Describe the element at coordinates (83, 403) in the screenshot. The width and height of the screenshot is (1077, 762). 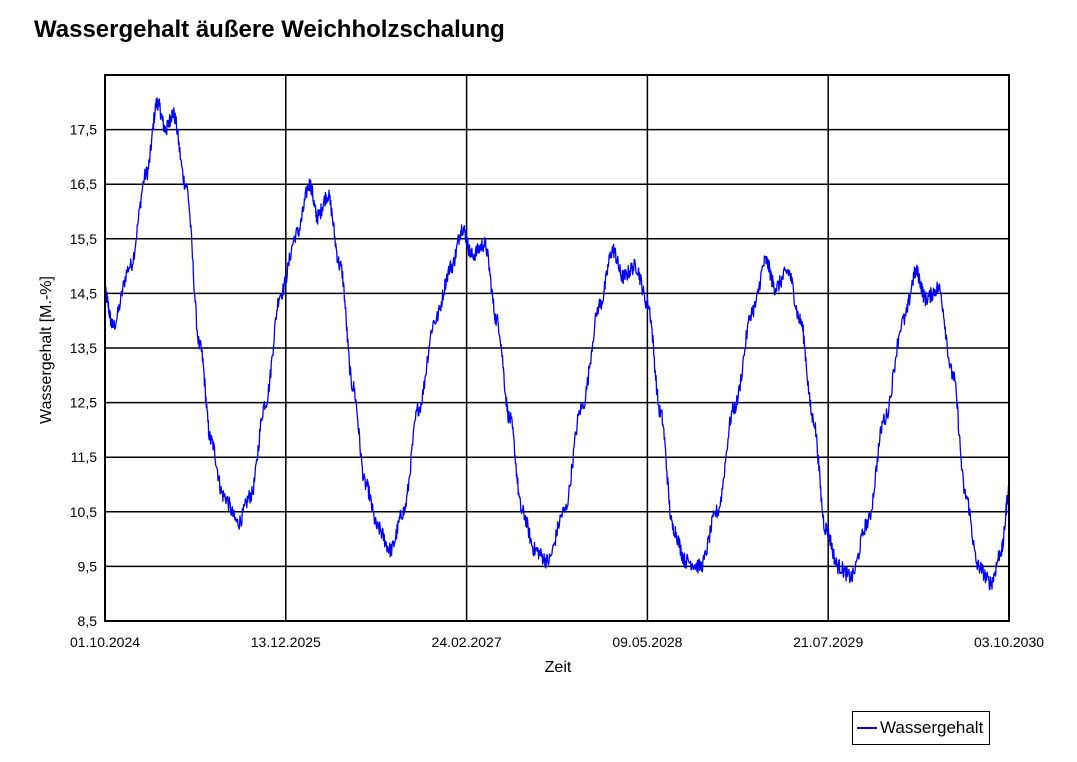
I see `y-tick-label: 12,5` at that location.